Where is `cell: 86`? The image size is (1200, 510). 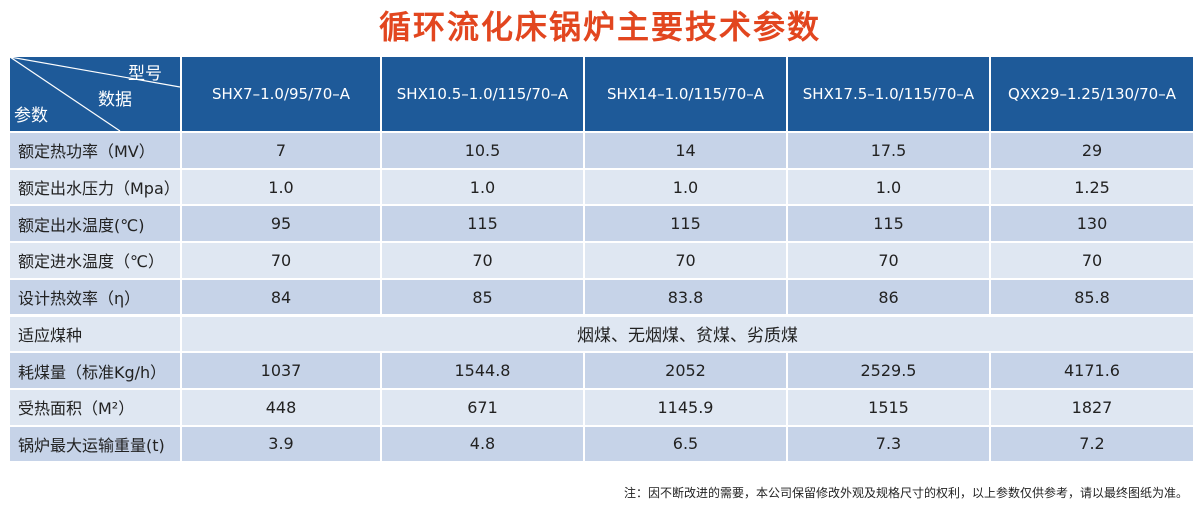
cell: 86 is located at coordinates (889, 298).